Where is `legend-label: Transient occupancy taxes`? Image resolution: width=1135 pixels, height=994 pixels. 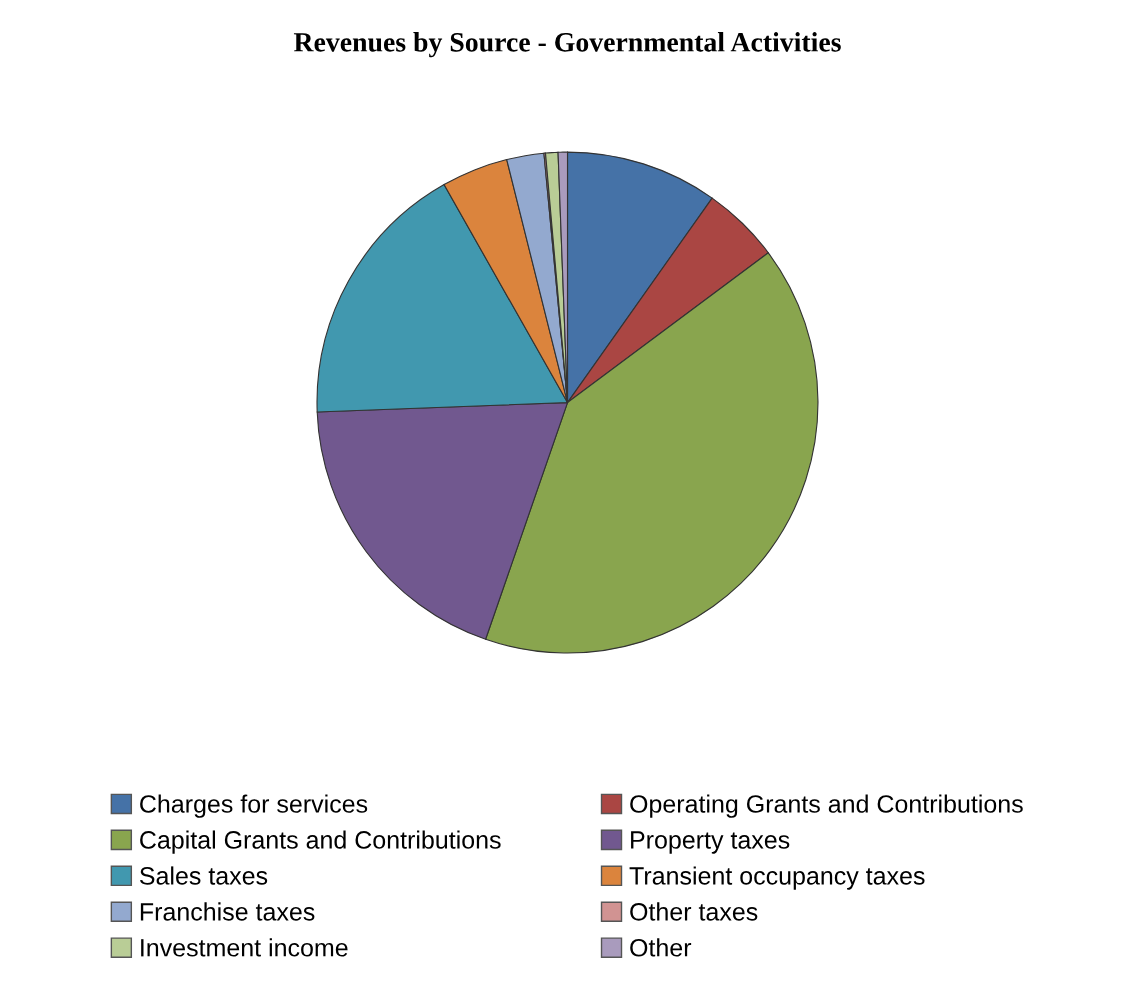
legend-label: Transient occupancy taxes is located at coordinates (777, 878).